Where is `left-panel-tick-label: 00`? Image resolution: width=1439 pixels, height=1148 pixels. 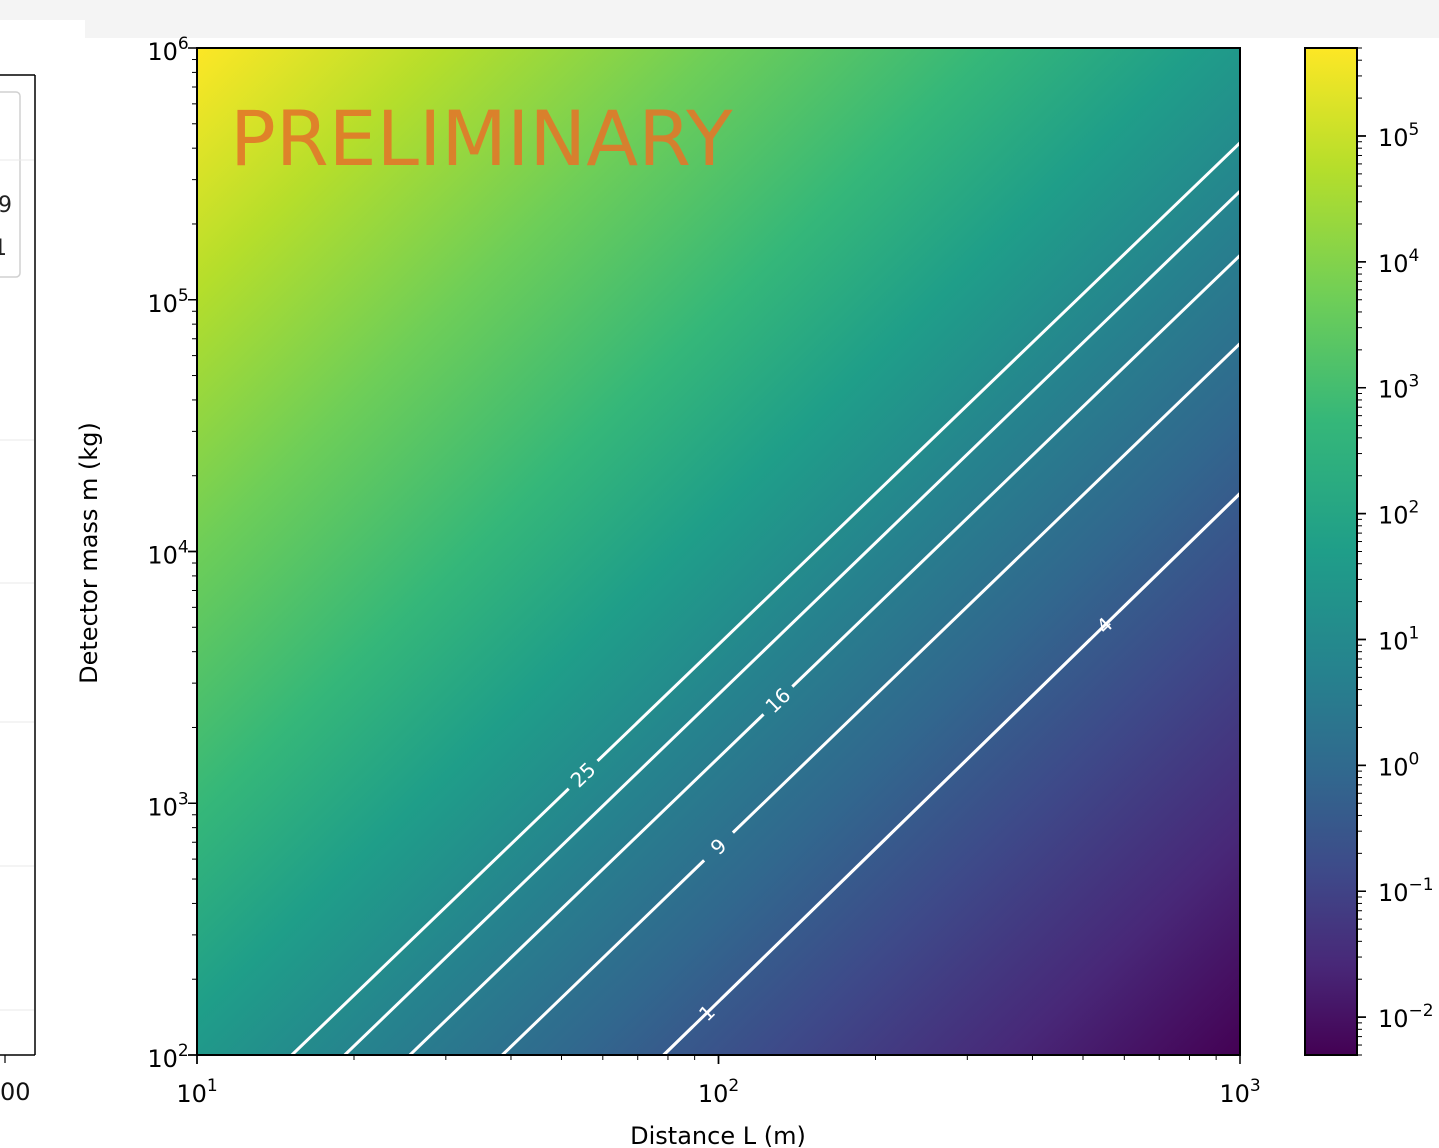
left-panel-tick-label: 00 is located at coordinates (15, 1092).